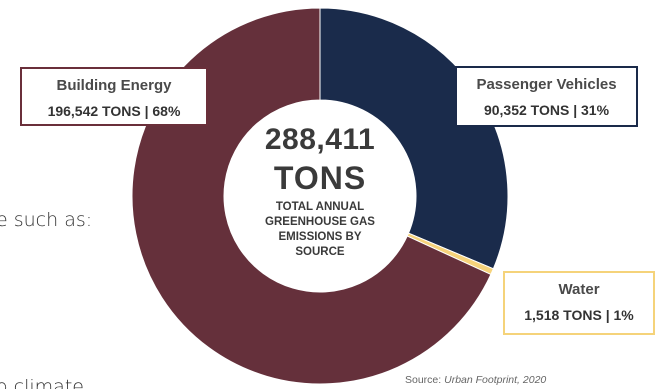 This screenshot has height=389, width=663. What do you see at coordinates (114, 111) in the screenshot?
I see `label-building-energy-value: 196,542 TONS | 68%` at bounding box center [114, 111].